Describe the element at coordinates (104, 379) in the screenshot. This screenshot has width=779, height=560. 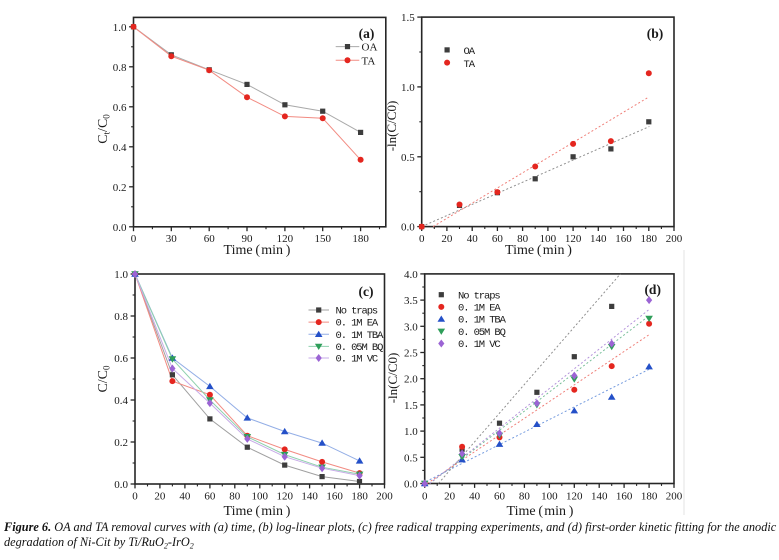
I see `svg-text: C/C0` at that location.